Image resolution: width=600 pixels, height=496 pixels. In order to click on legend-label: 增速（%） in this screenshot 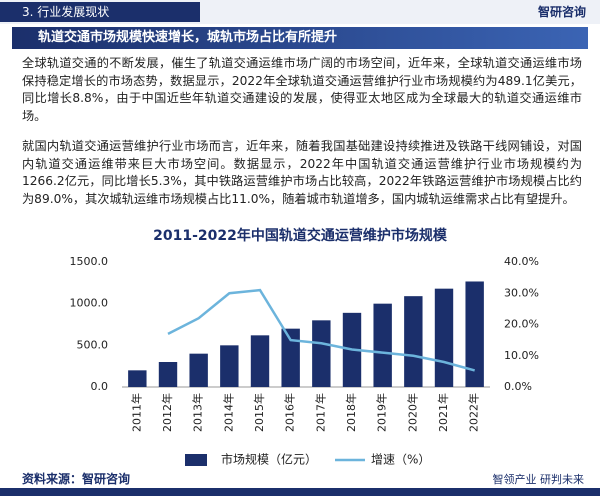, I will do `click(400, 460)`.